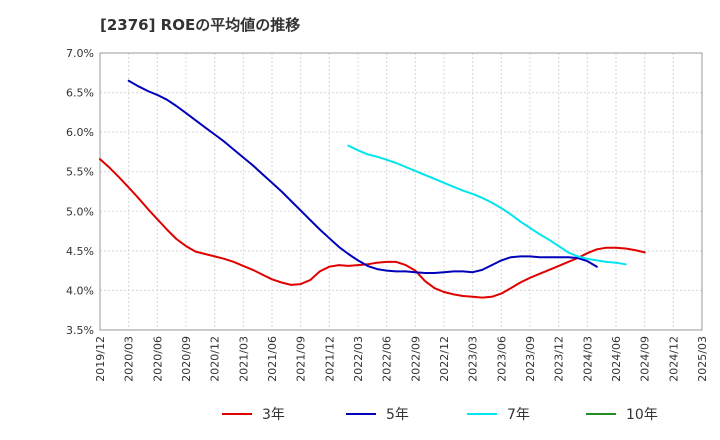  I want to click on x-tick-label: 2024/12, so click(673, 359).